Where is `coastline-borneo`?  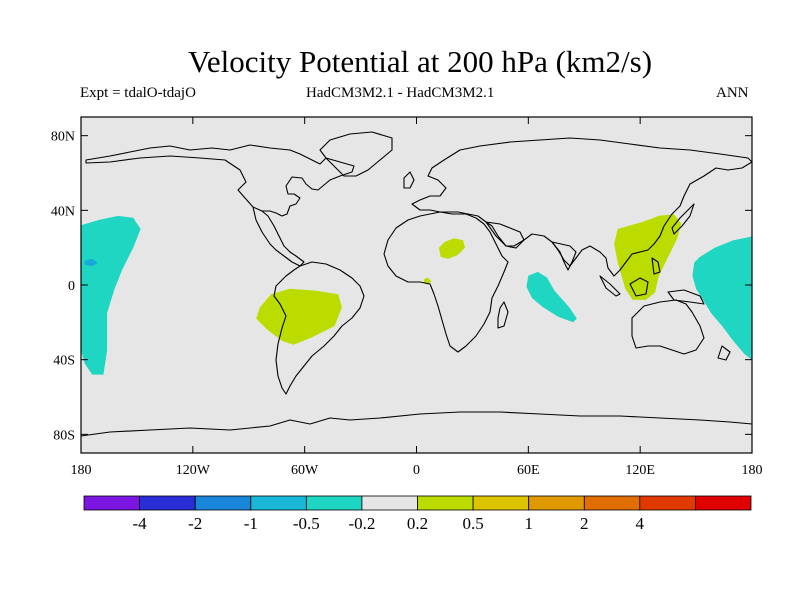
coastline-borneo is located at coordinates (639, 287).